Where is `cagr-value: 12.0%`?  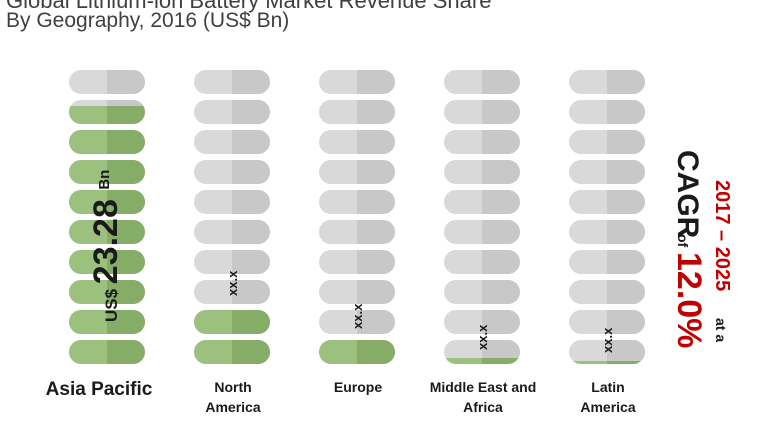
cagr-value: 12.0% is located at coordinates (689, 300).